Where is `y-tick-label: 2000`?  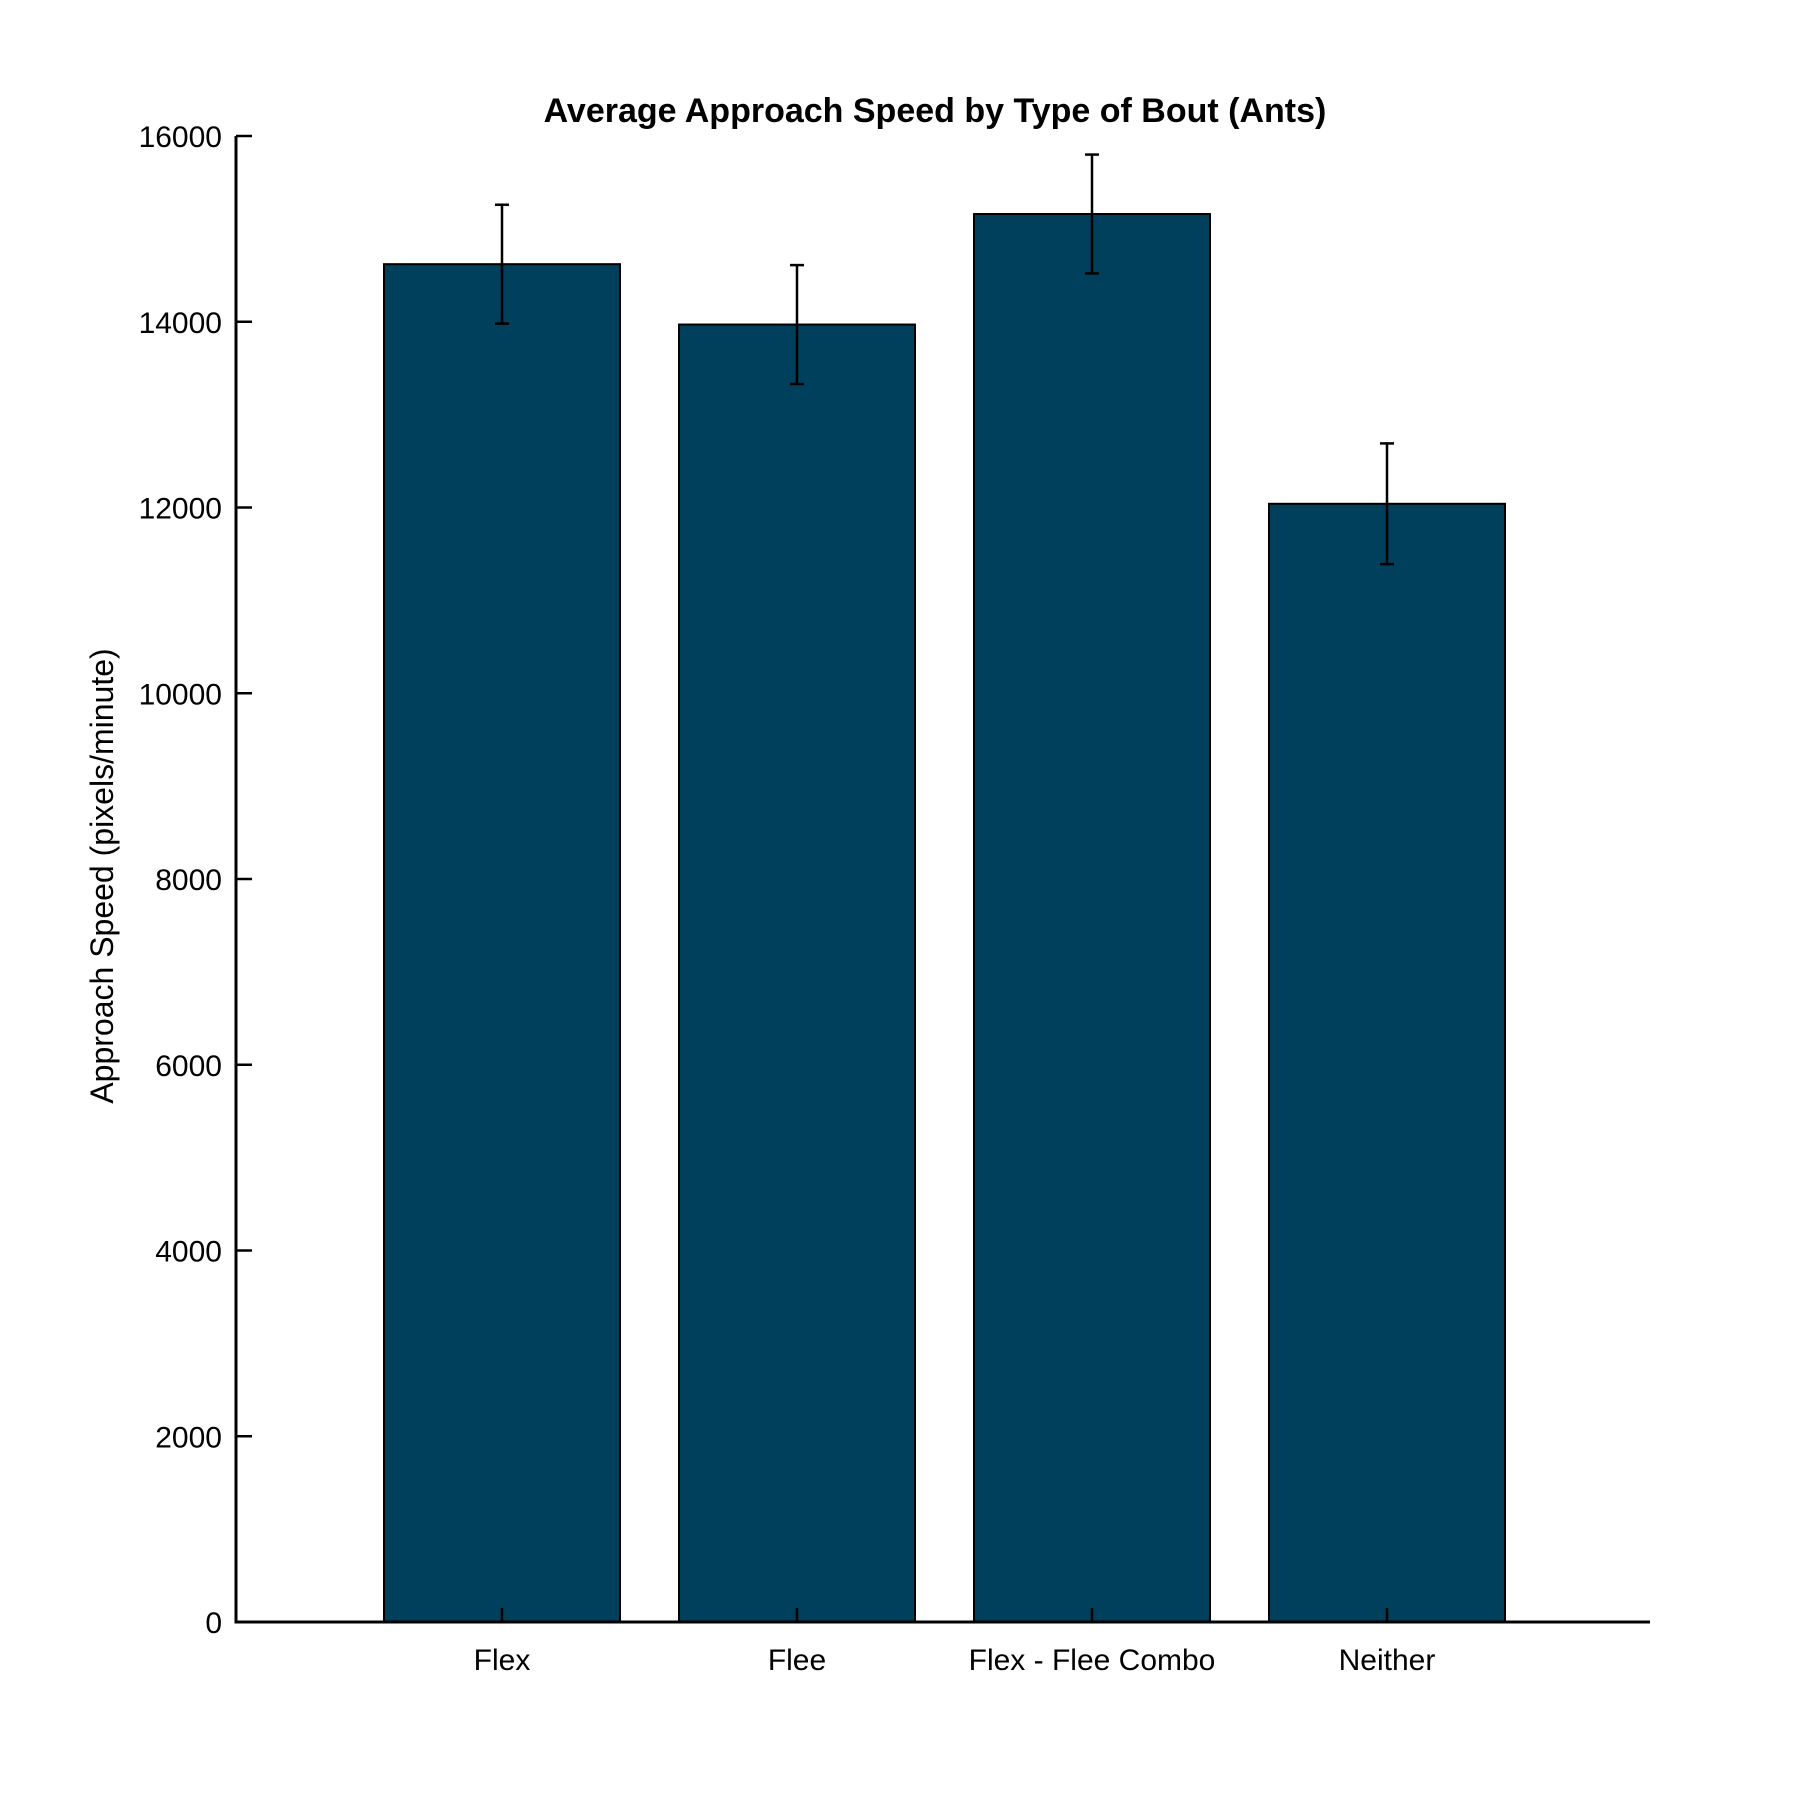
y-tick-label: 2000 is located at coordinates (188, 1437).